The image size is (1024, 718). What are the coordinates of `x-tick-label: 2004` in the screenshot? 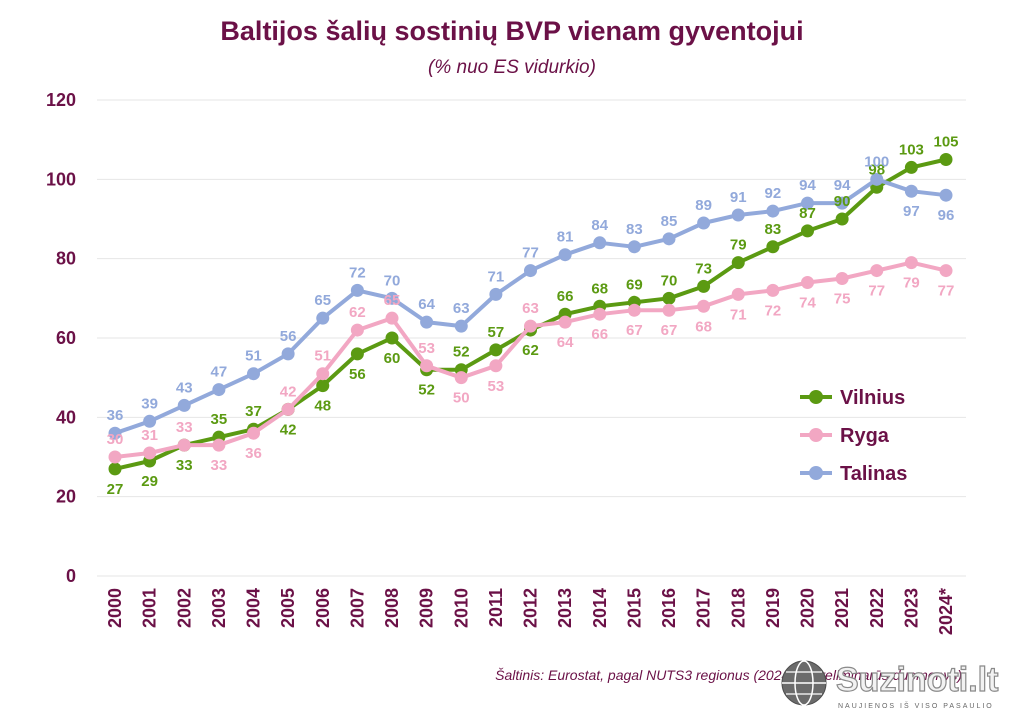 It's located at (254, 608).